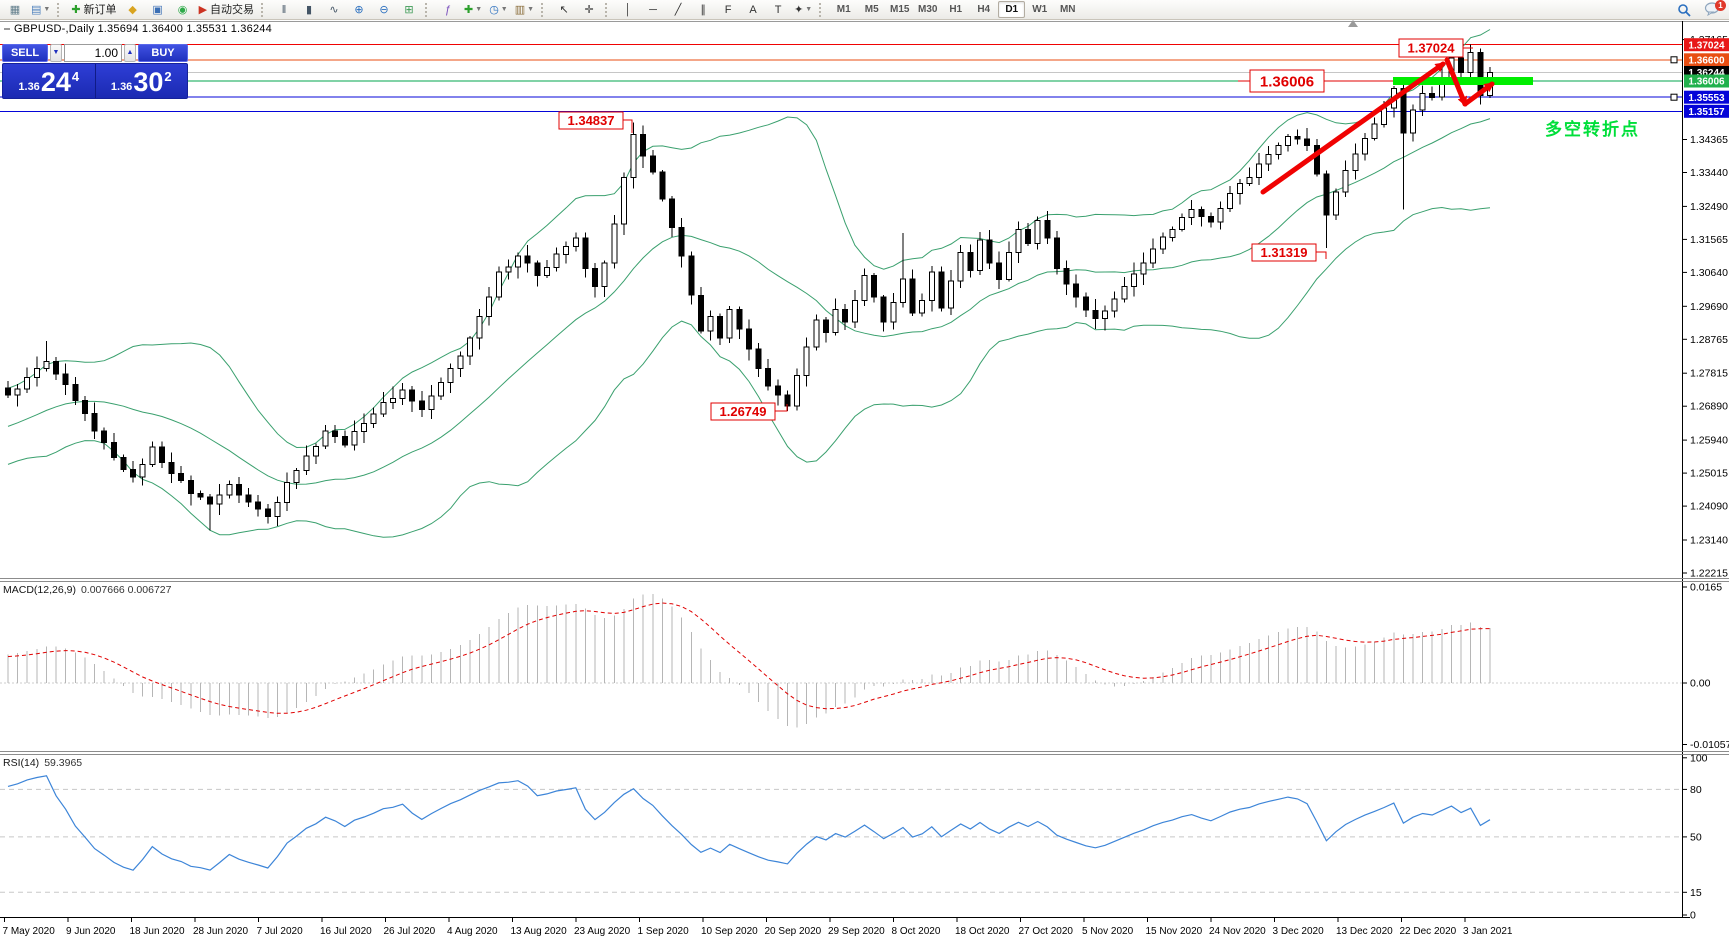 This screenshot has width=1729, height=943. I want to click on chart-shift-marker, so click(1353, 23).